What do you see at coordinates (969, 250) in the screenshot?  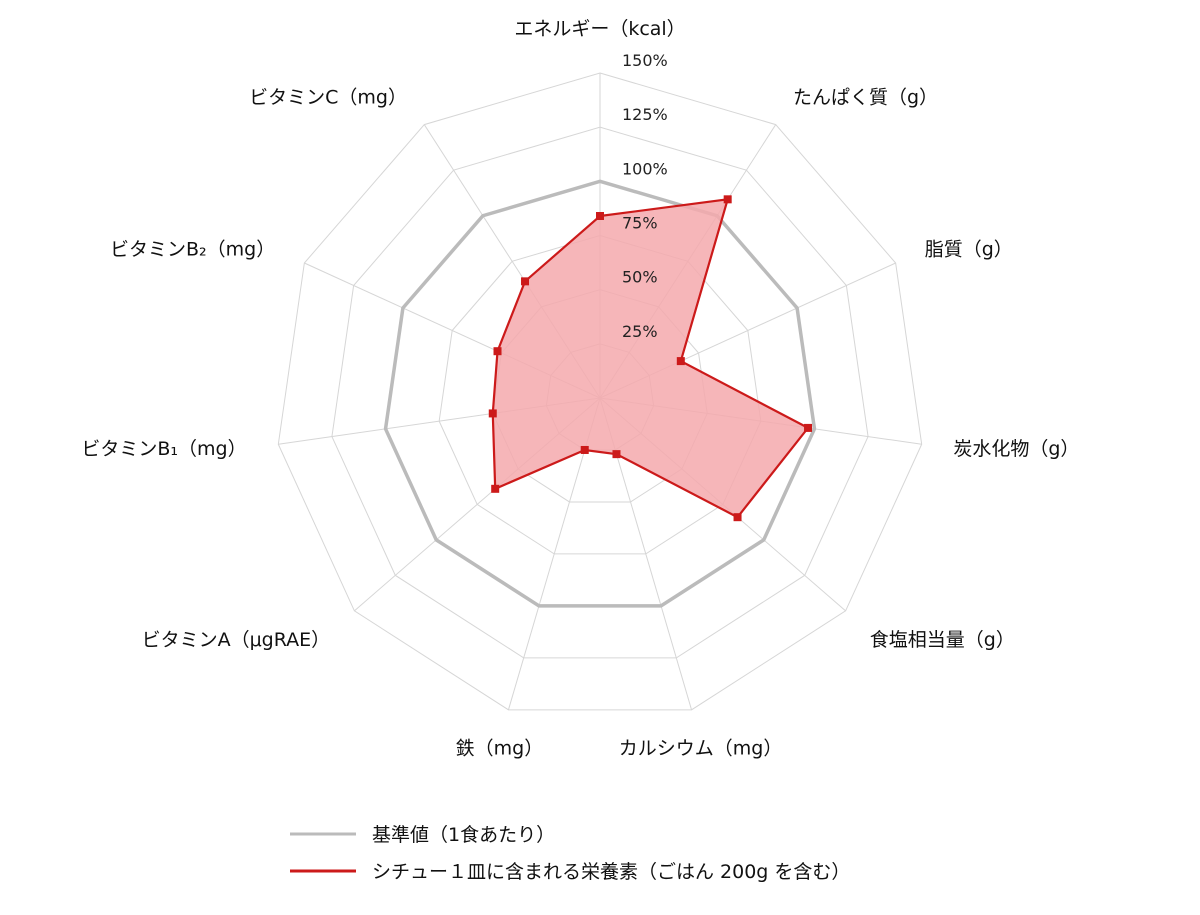 I see `axis-label-2: 脂質（g）` at bounding box center [969, 250].